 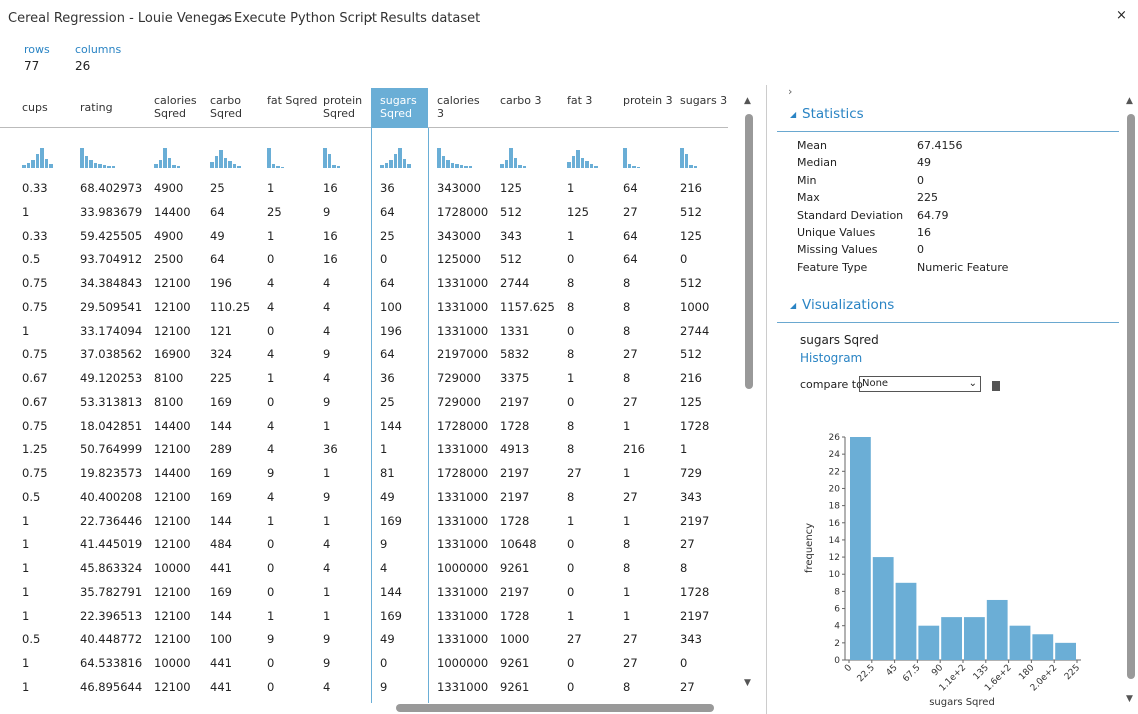 What do you see at coordinates (578, 211) in the screenshot?
I see `table-cell: 125` at bounding box center [578, 211].